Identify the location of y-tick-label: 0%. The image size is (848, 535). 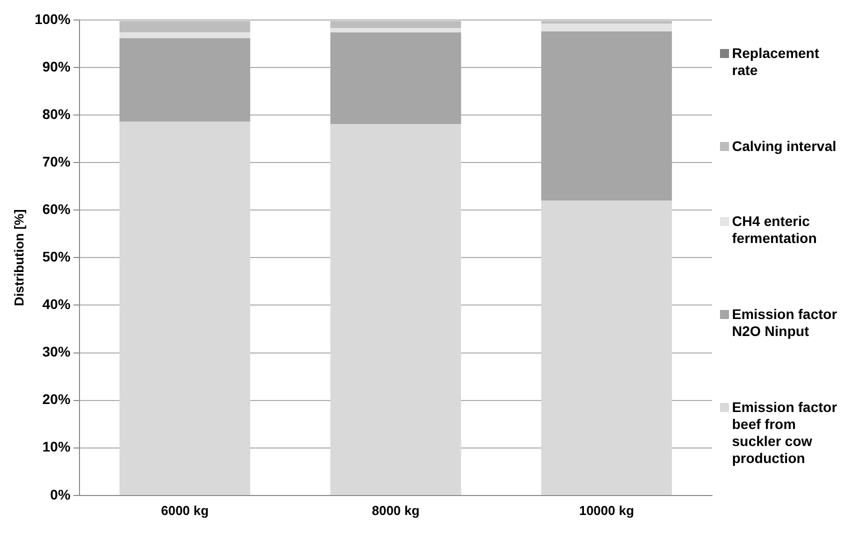
(60, 494).